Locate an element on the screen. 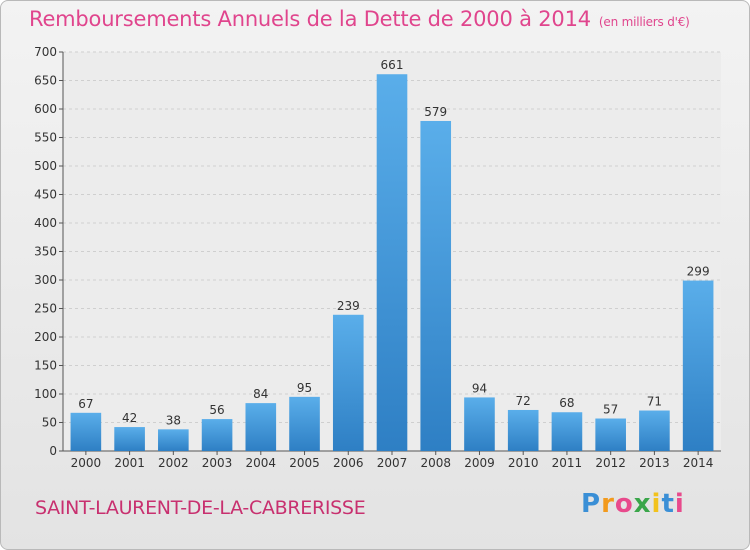  chart-subtitle: (en milliers d'€) is located at coordinates (644, 22).